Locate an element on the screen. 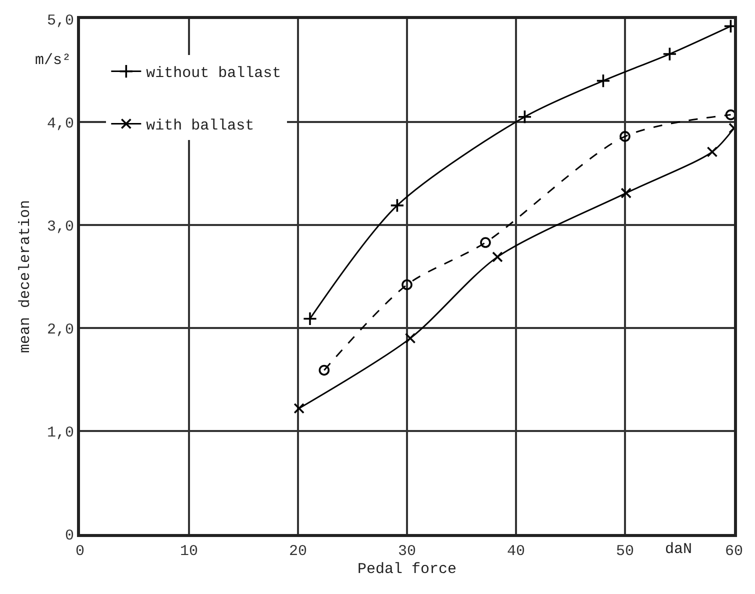 This screenshot has height=594, width=755. x-tick-label: 20 is located at coordinates (298, 551).